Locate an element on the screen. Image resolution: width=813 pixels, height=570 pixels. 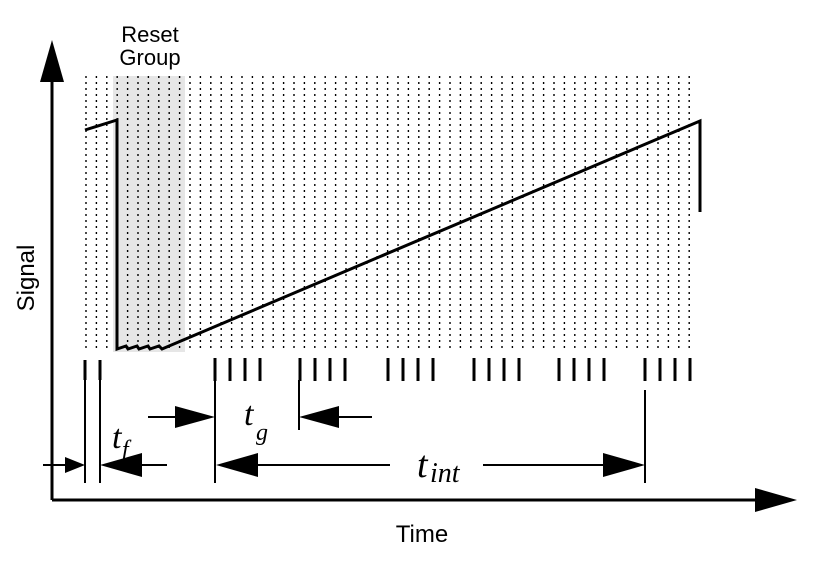
tint-left-arrowhead is located at coordinates (237, 465).